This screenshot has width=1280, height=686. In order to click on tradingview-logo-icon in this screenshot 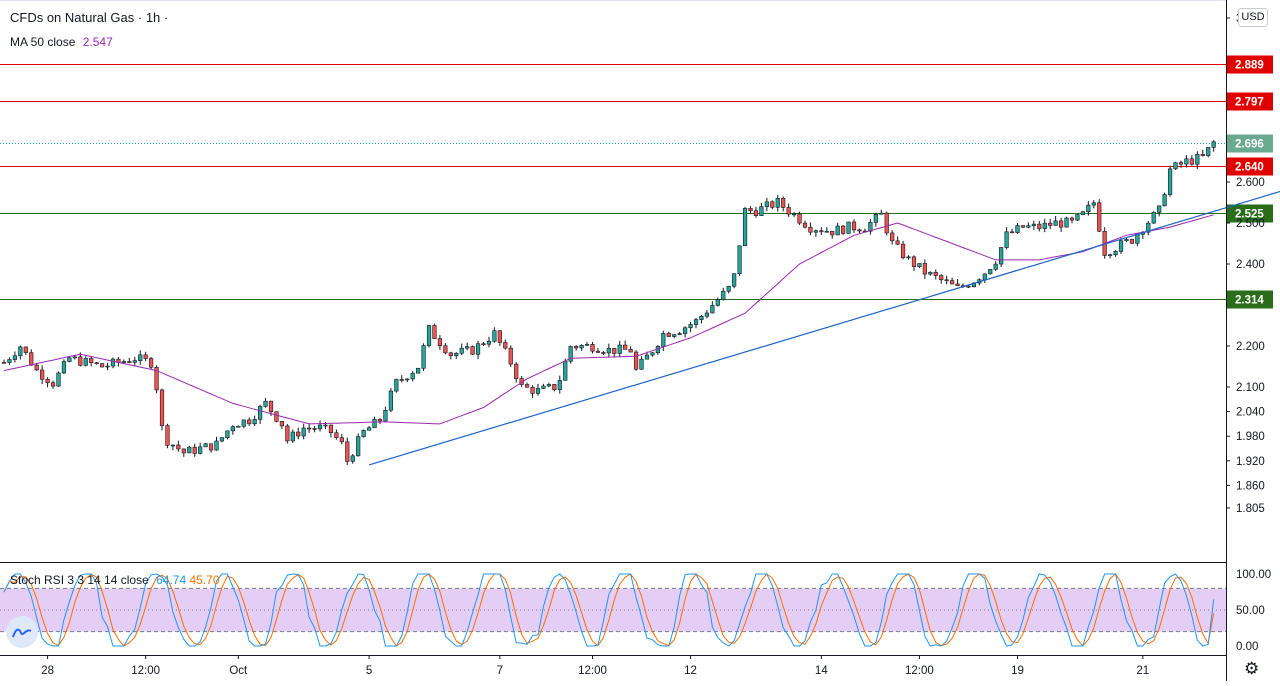, I will do `click(22, 632)`.